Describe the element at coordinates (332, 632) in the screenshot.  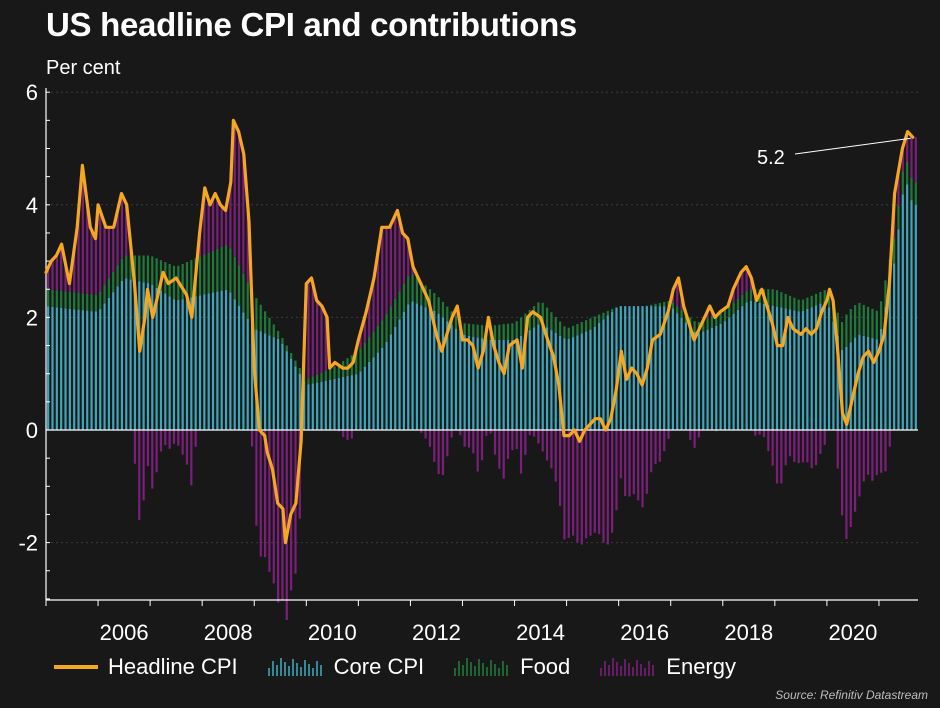
I see `x-tick-label: 2010` at that location.